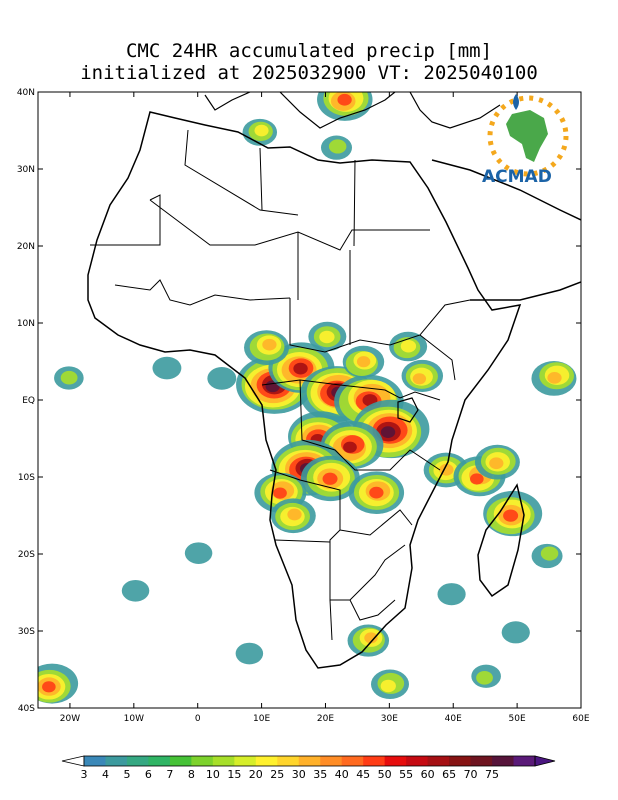 The height and width of the screenshot is (800, 618). Describe the element at coordinates (408, 410) in the screenshot. I see `lake-victoria` at that location.